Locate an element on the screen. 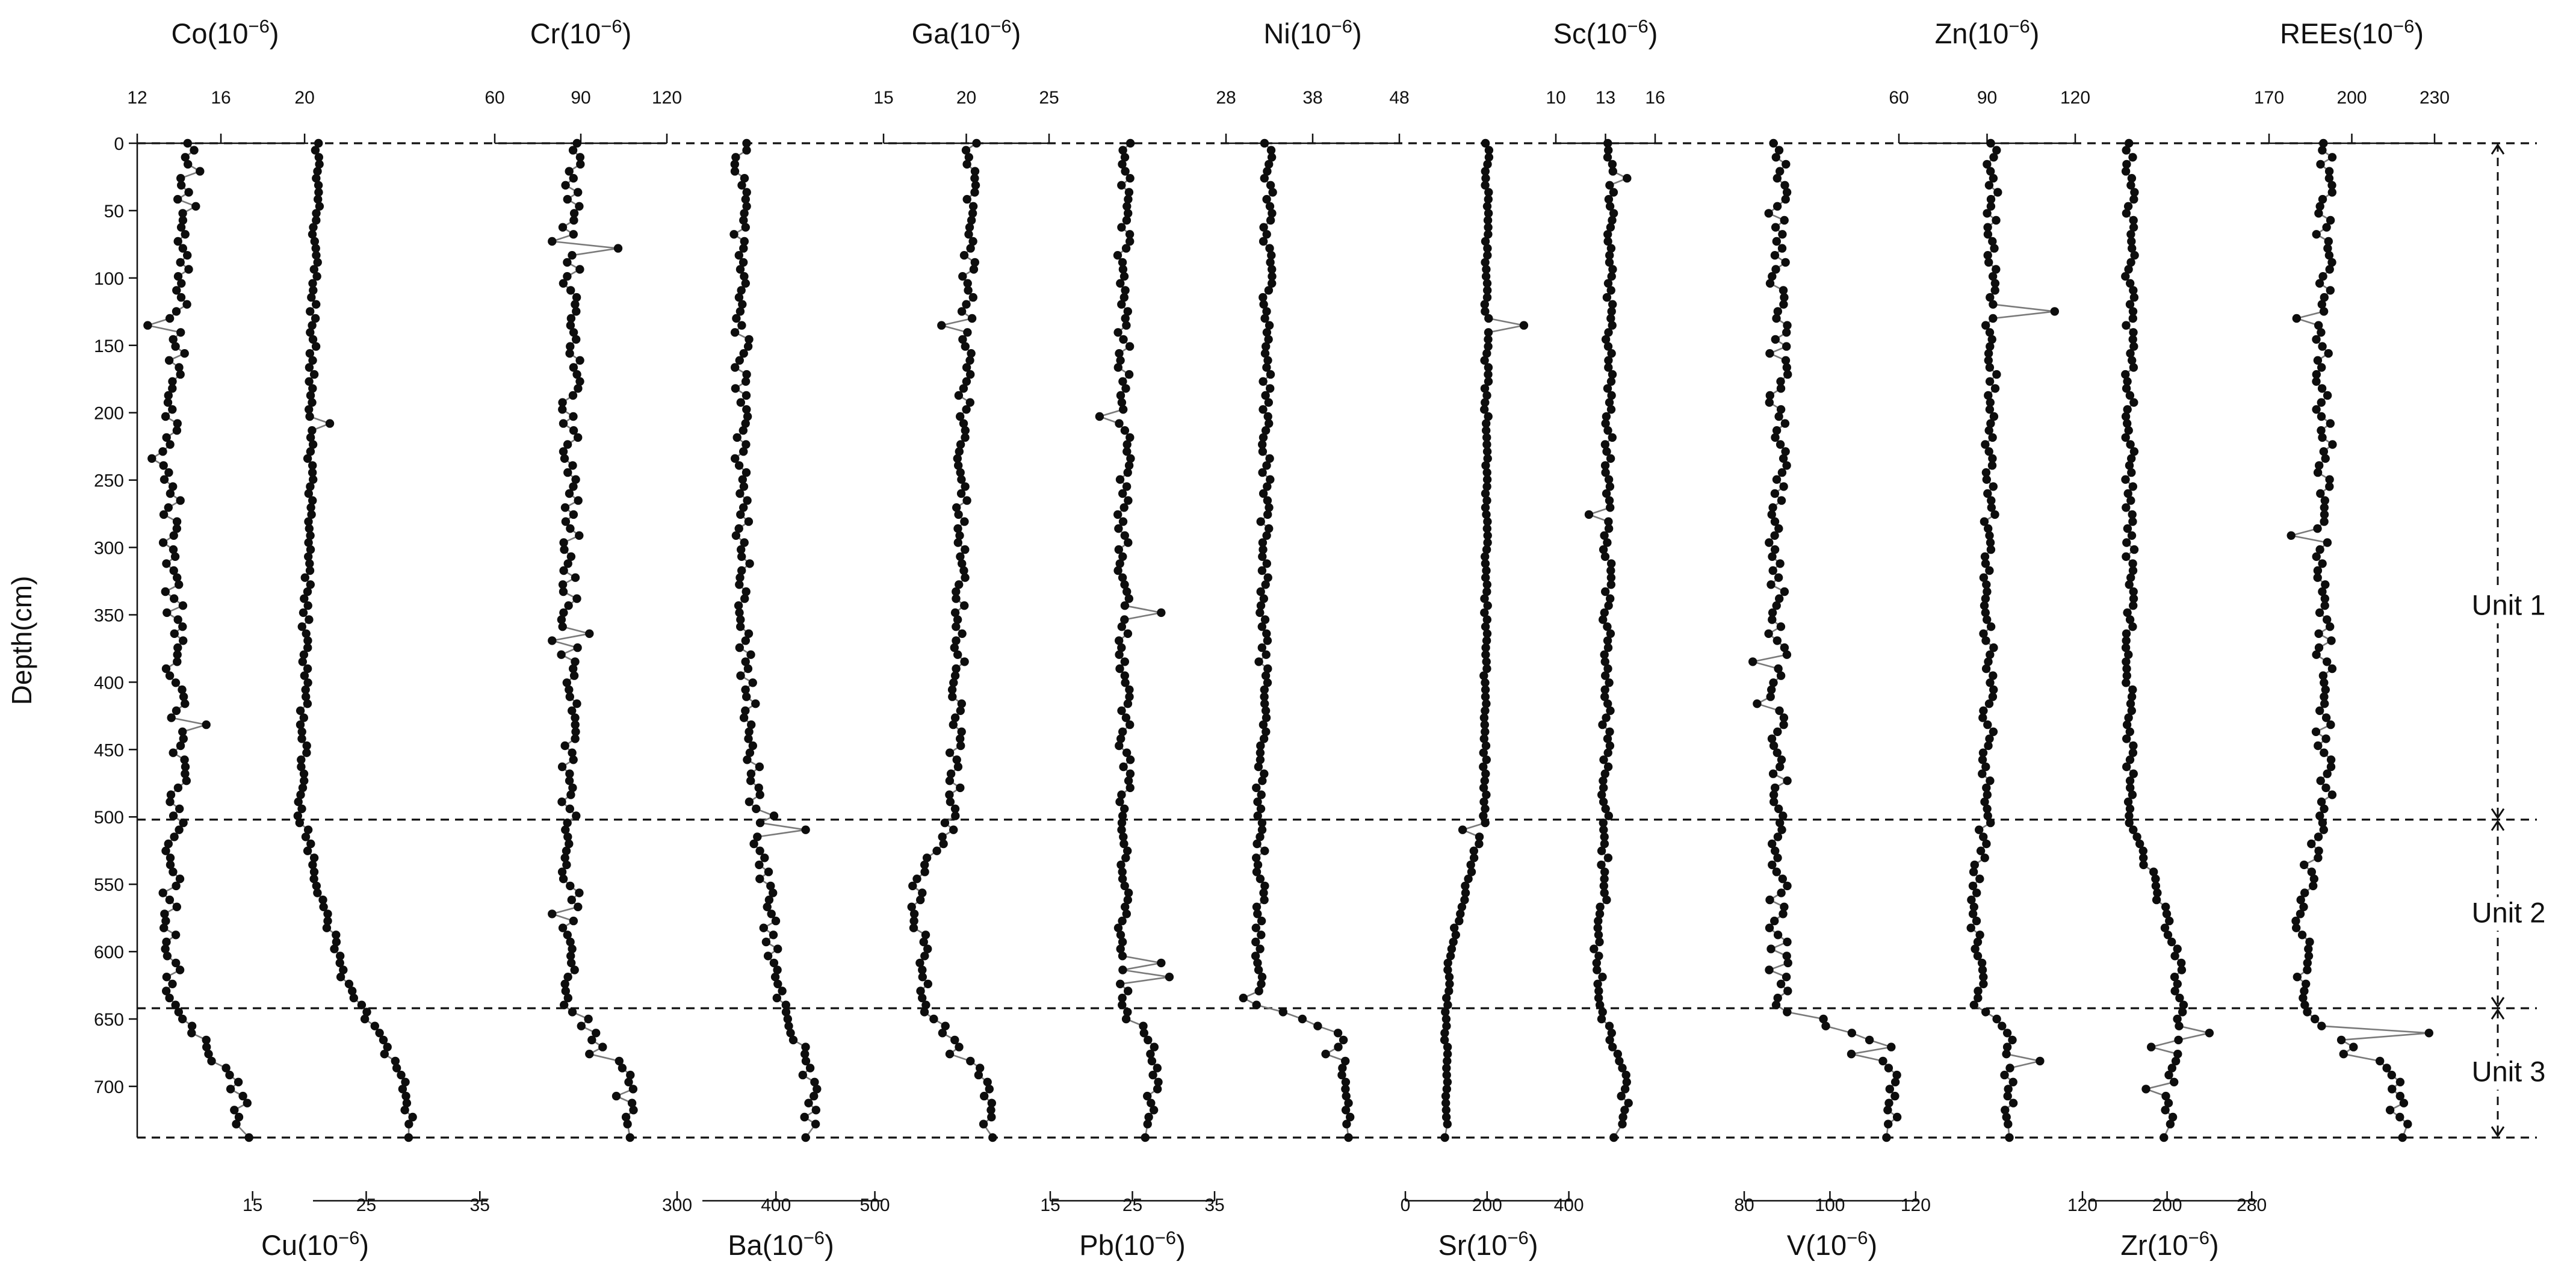 Image resolution: width=2576 pixels, height=1276 pixels. depth-tick-label: 700 is located at coordinates (109, 1087).